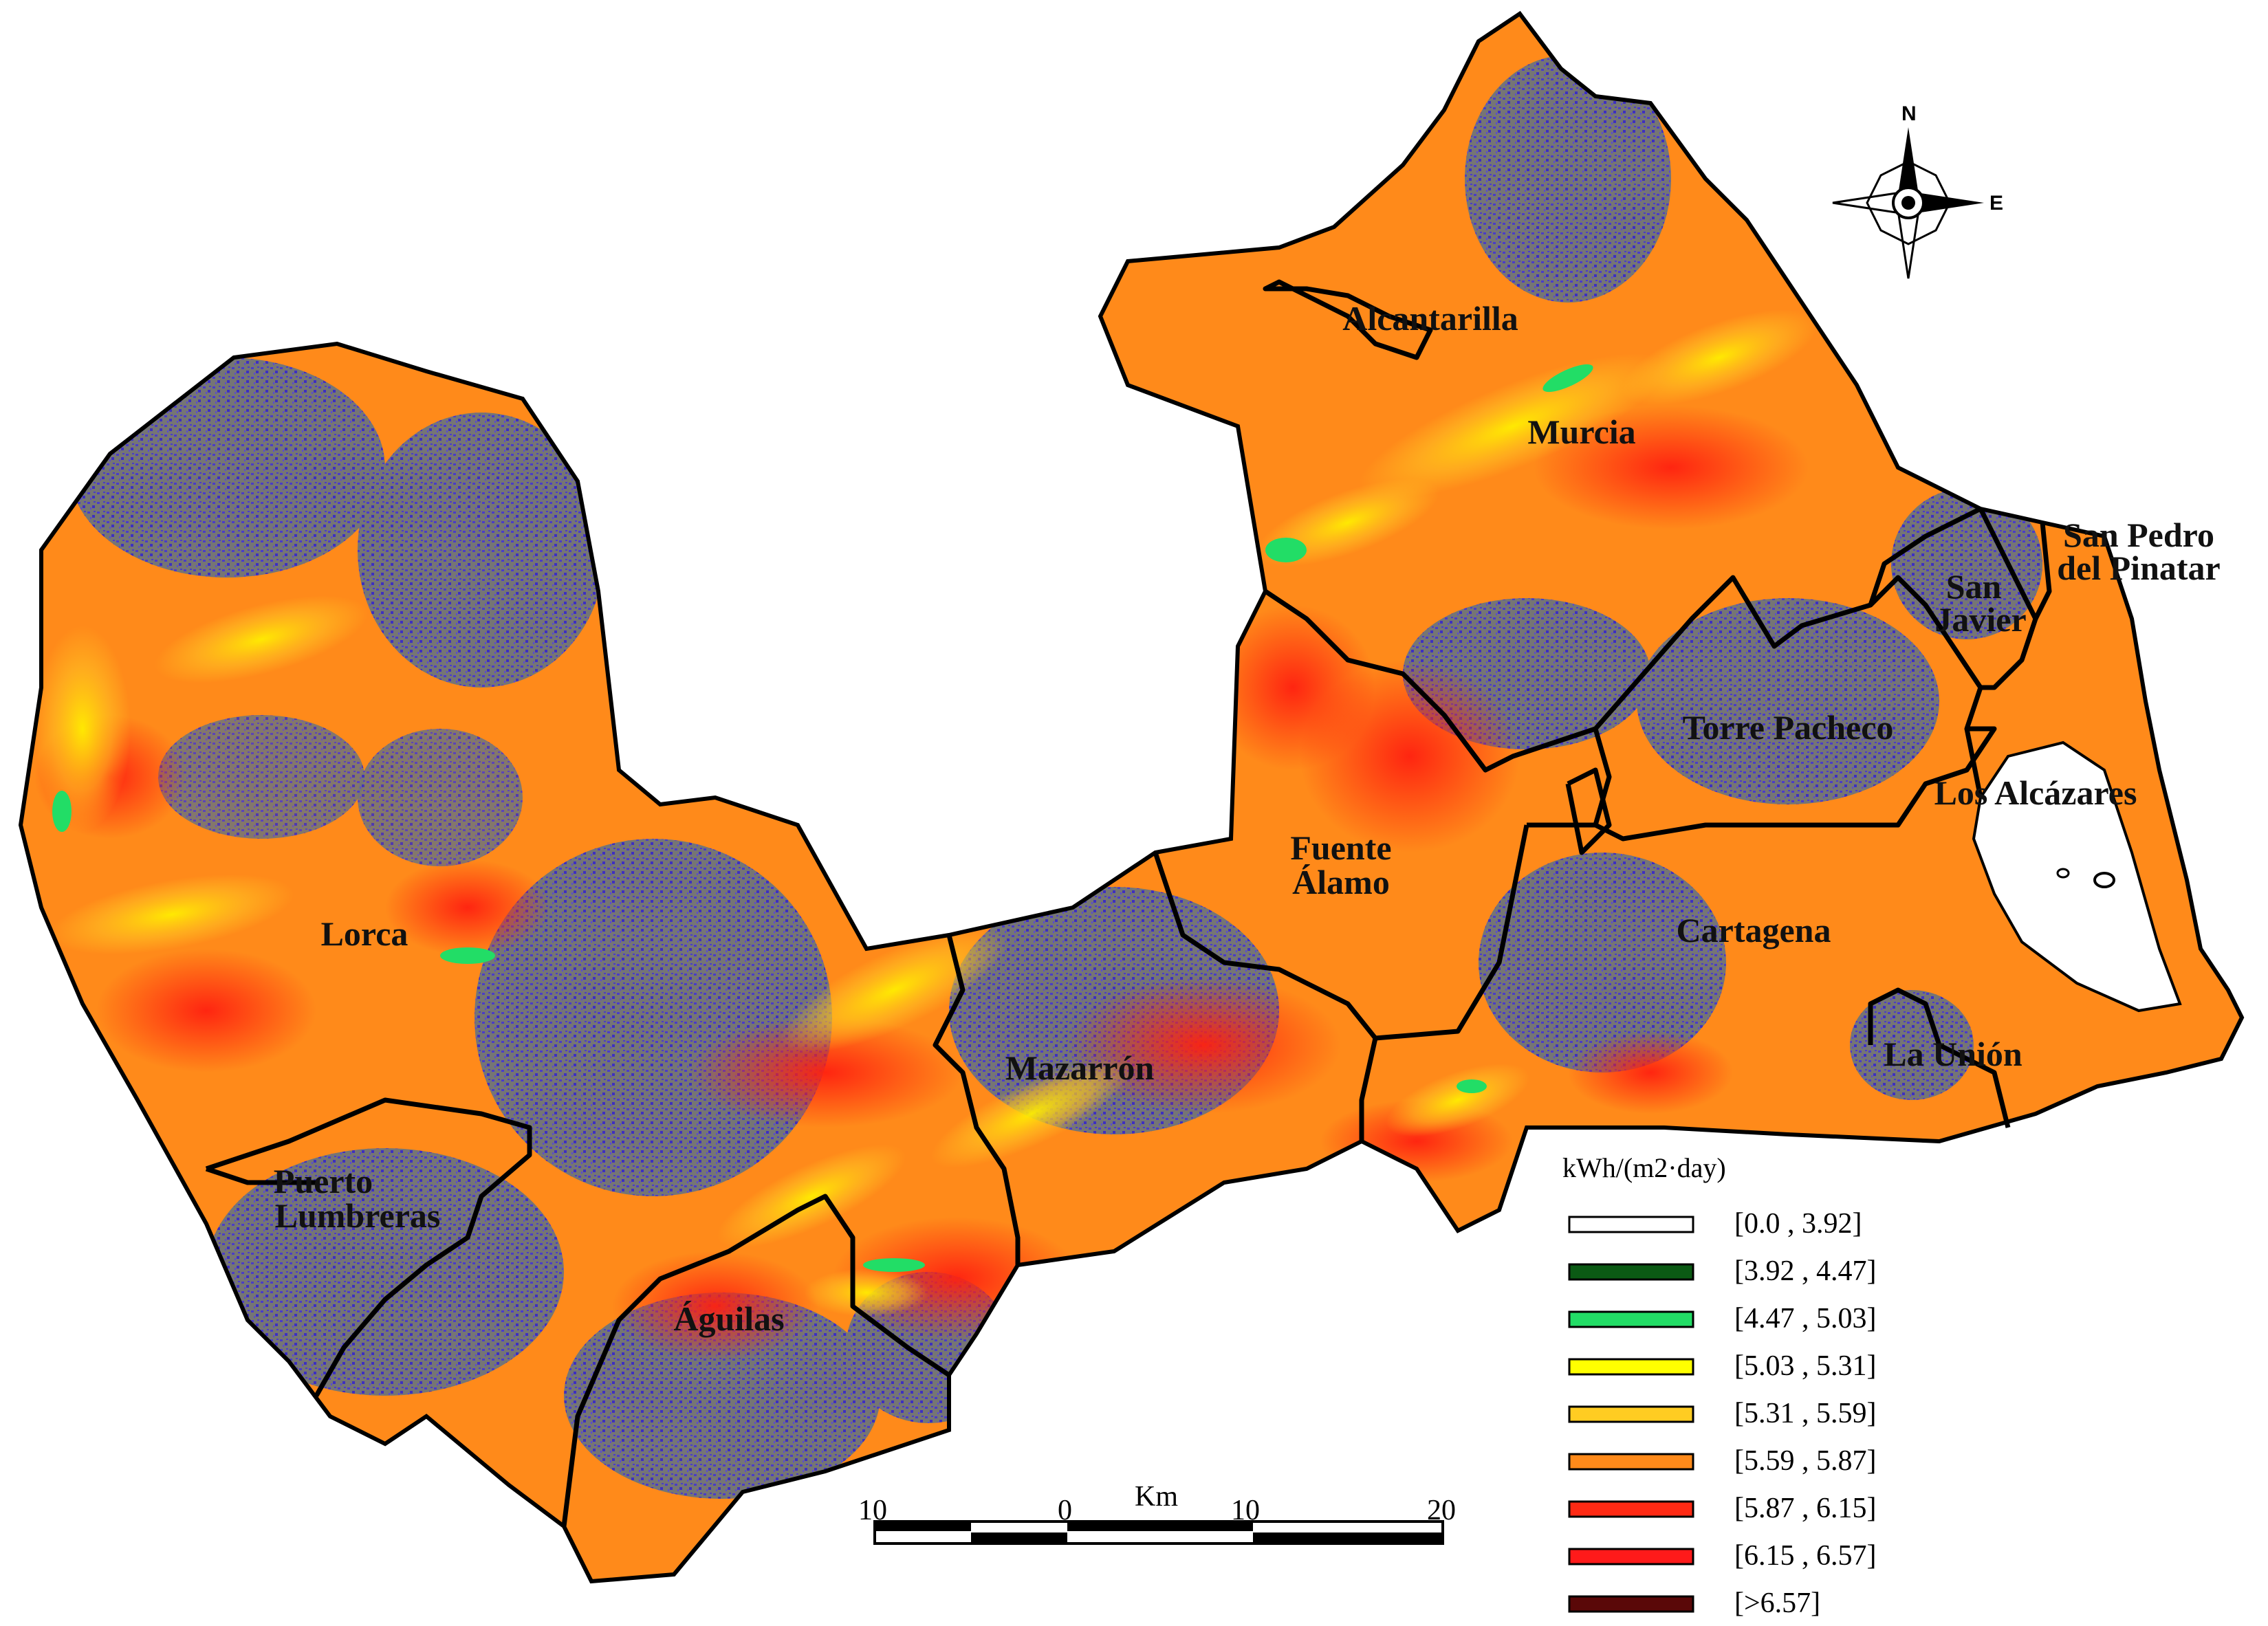 Image resolution: width=2268 pixels, height=1626 pixels. What do you see at coordinates (1722, 1318) in the screenshot?
I see `legend-item: [4.47 , 5.03]` at bounding box center [1722, 1318].